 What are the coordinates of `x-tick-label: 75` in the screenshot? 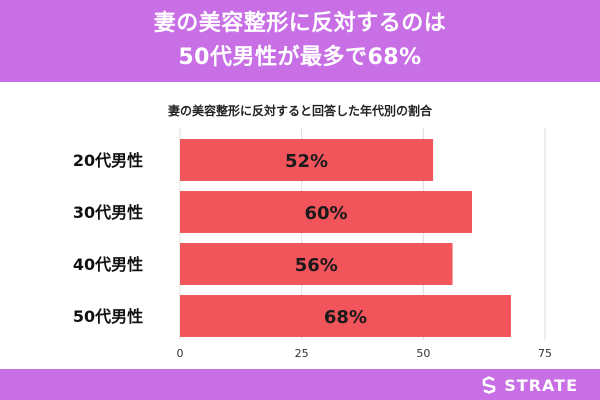 It's located at (545, 353).